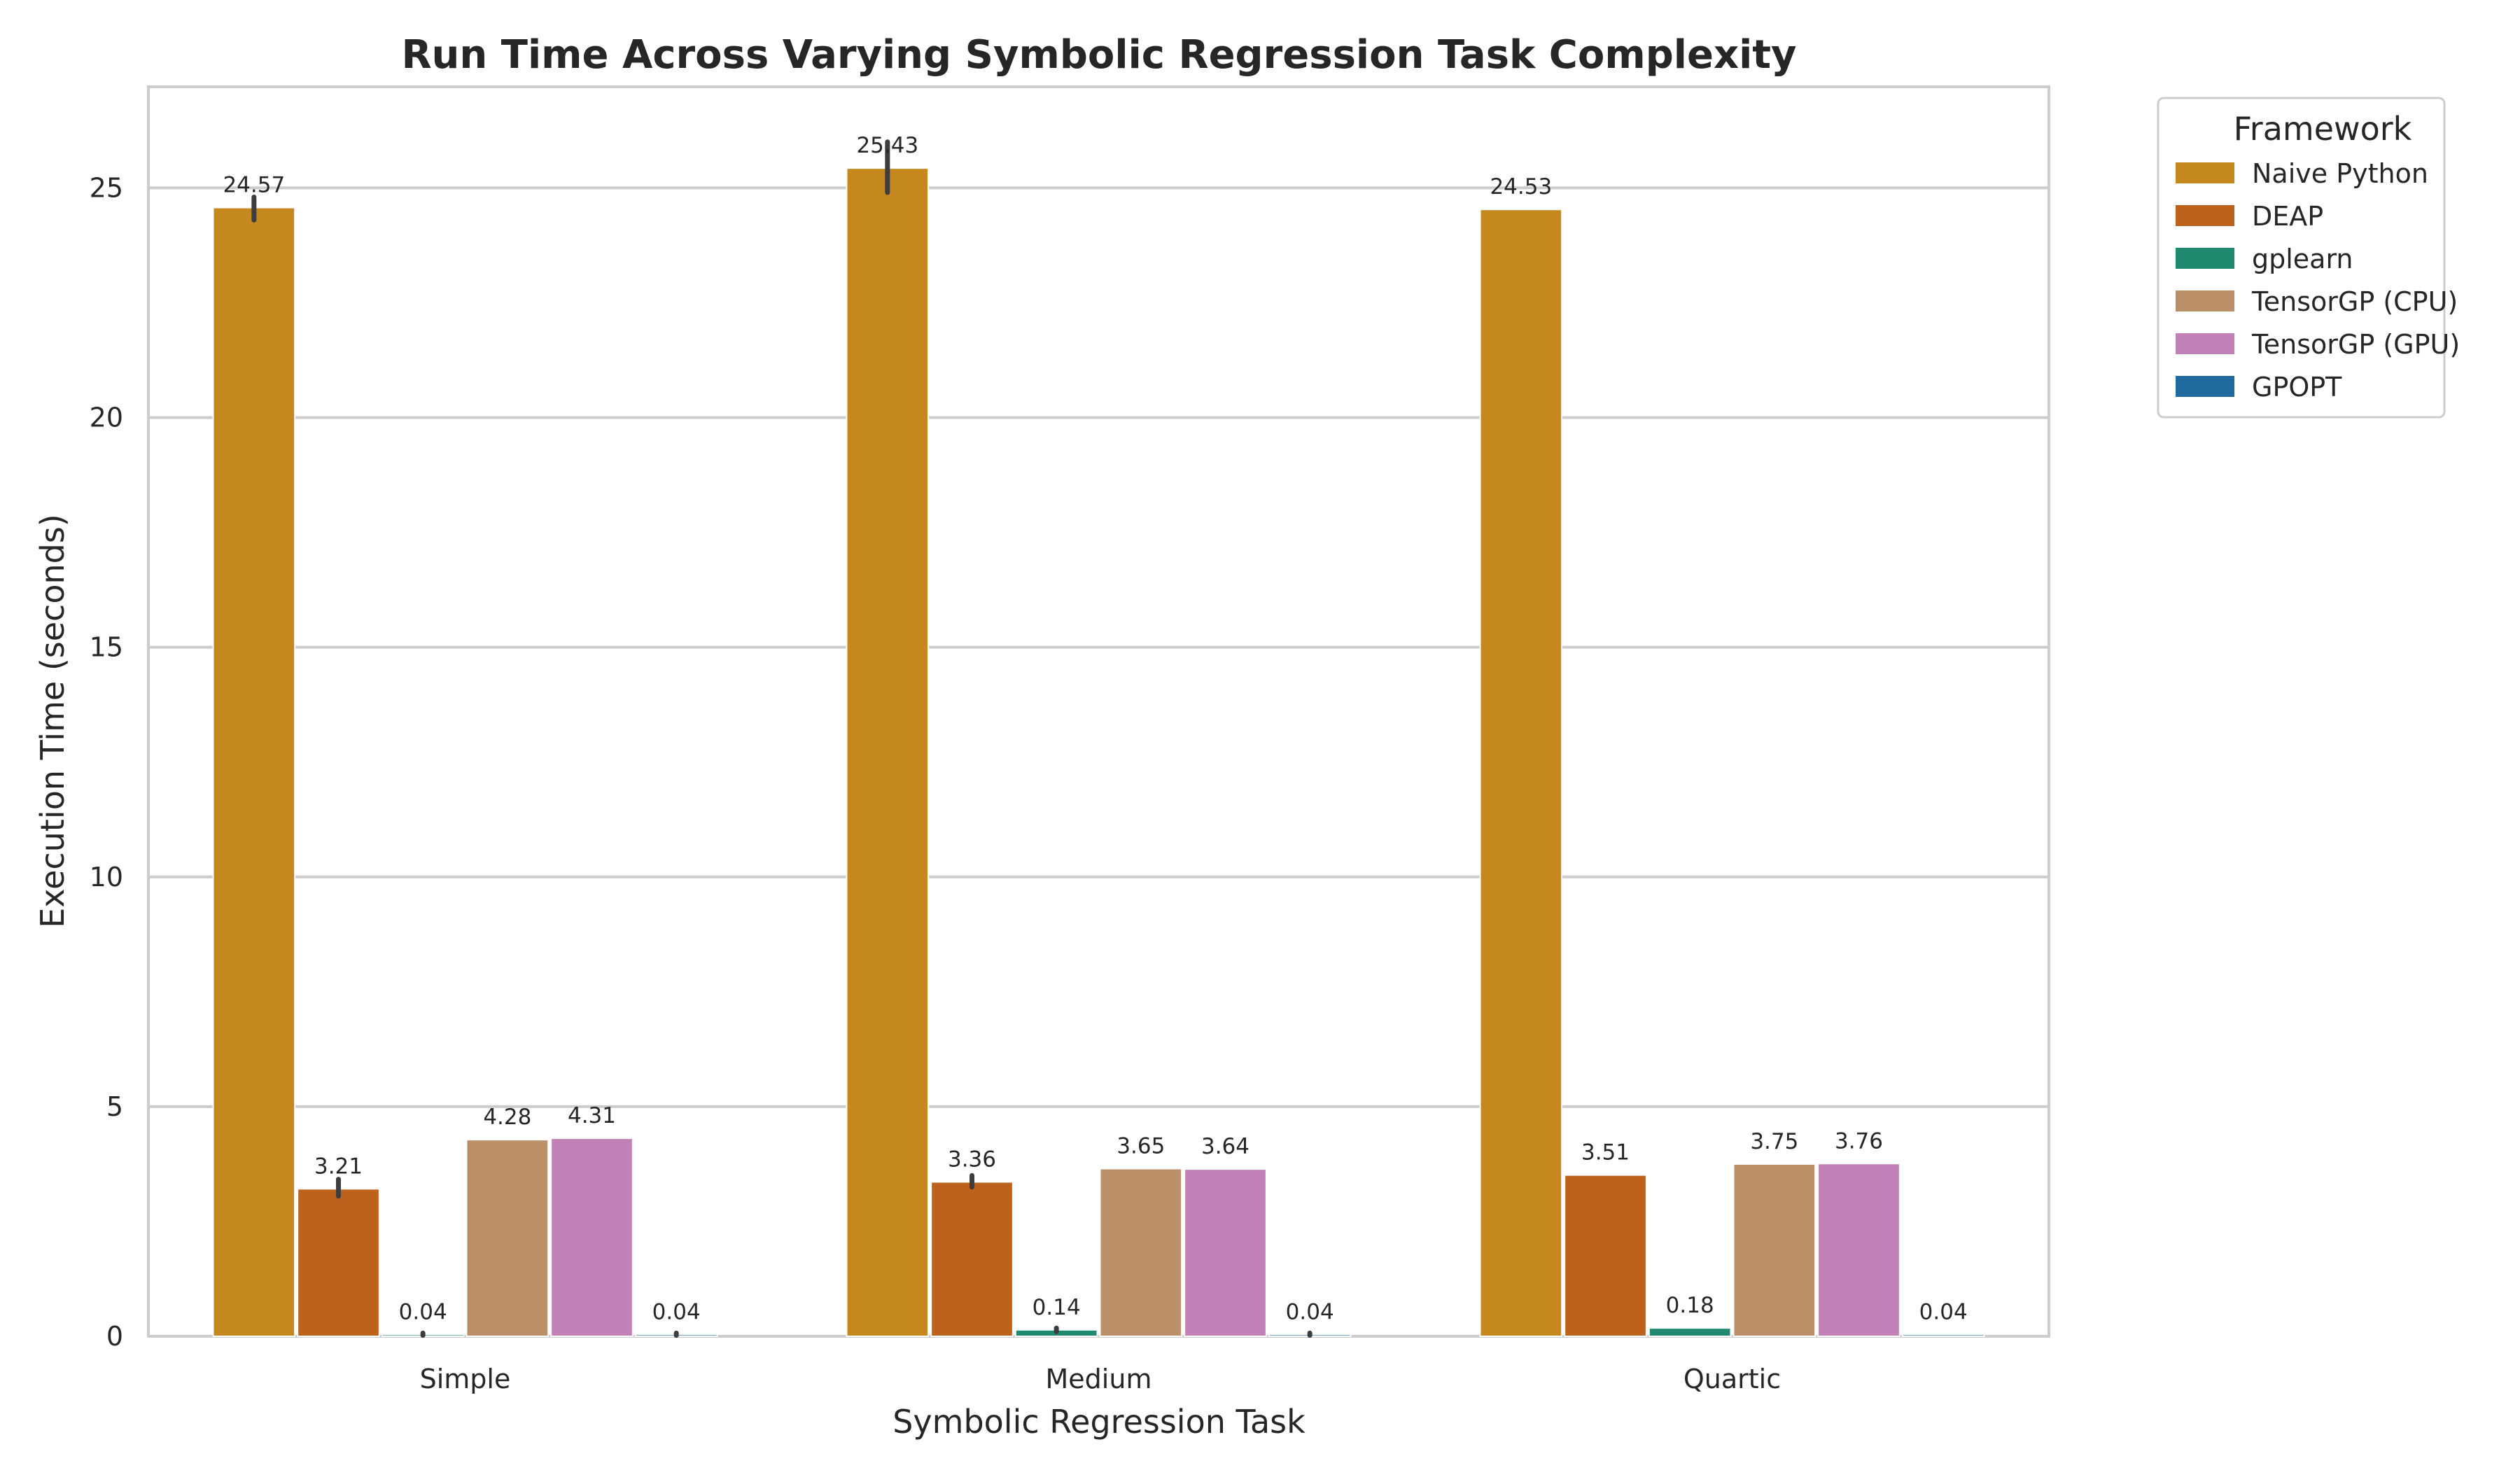 This screenshot has width=2520, height=1470. I want to click on y-axis-label: Execution Time (seconds), so click(52, 720).